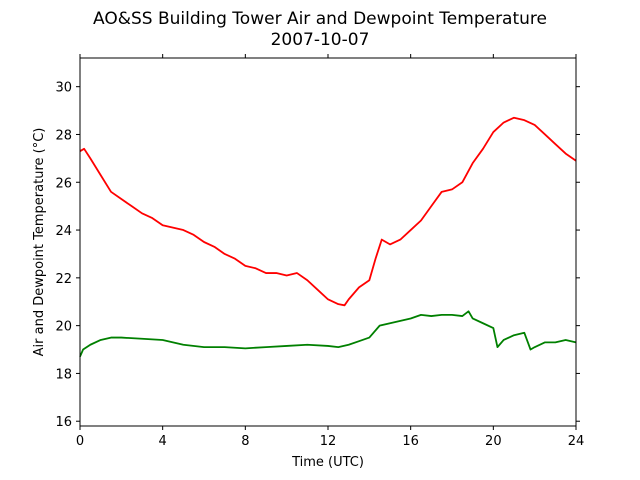  Describe the element at coordinates (63, 327) in the screenshot. I see `y-tick-label: 20` at that location.